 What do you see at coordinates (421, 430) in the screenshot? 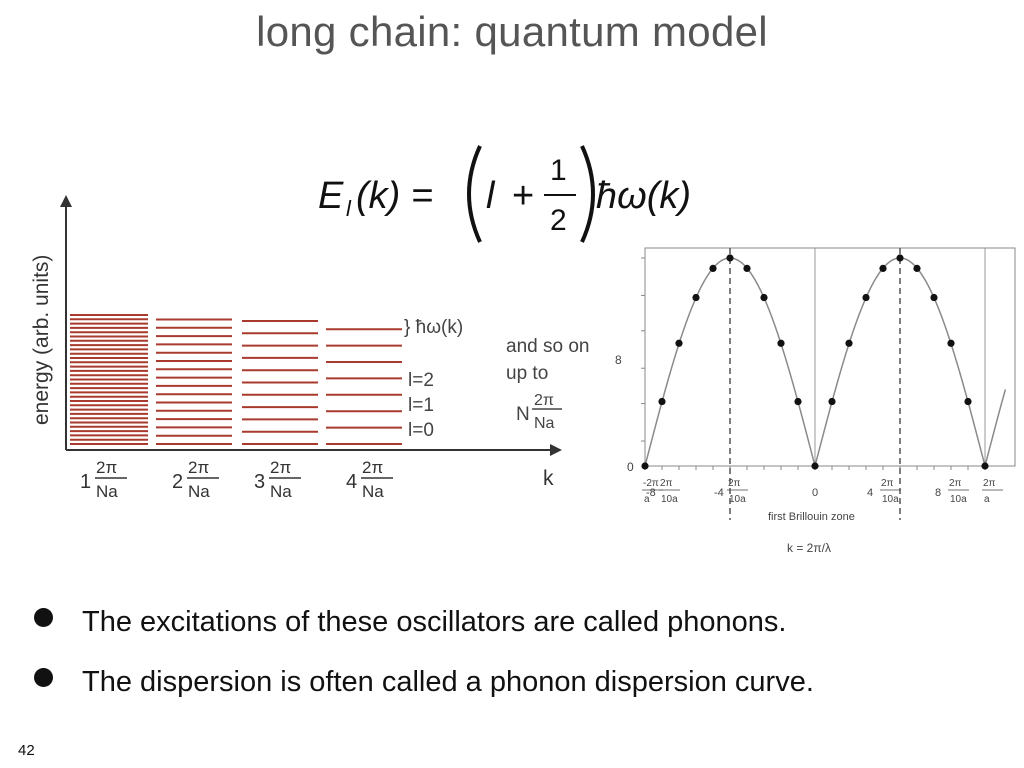
I see `level-l0-label: l=0` at bounding box center [421, 430].